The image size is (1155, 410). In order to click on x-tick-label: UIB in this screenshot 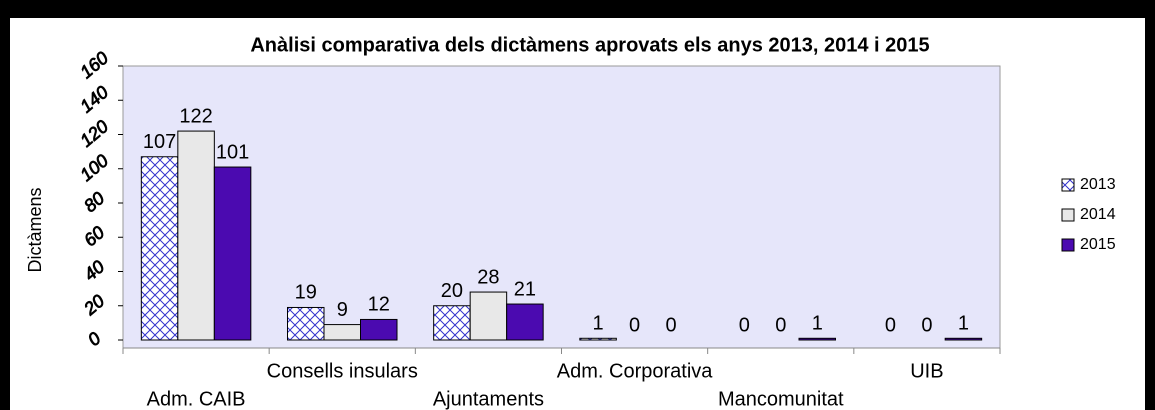, I will do `click(926, 371)`.